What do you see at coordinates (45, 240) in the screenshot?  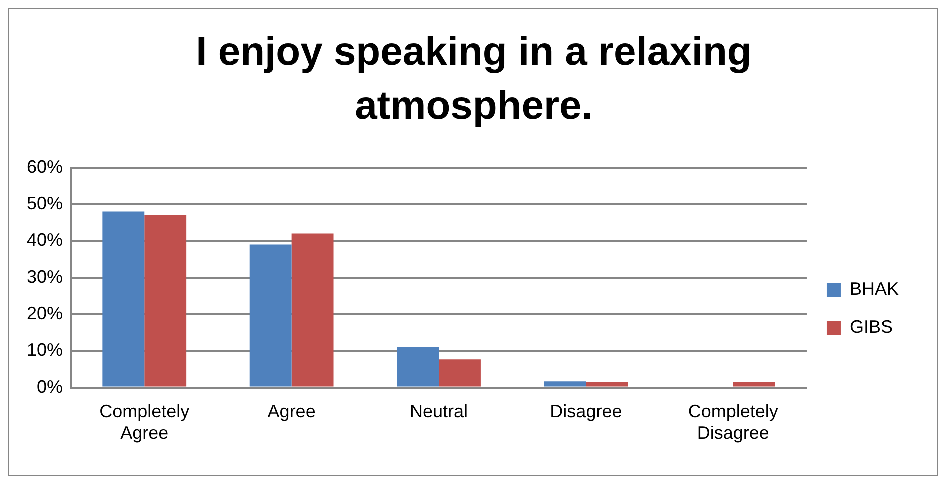 I see `y-tick-label: 40%` at bounding box center [45, 240].